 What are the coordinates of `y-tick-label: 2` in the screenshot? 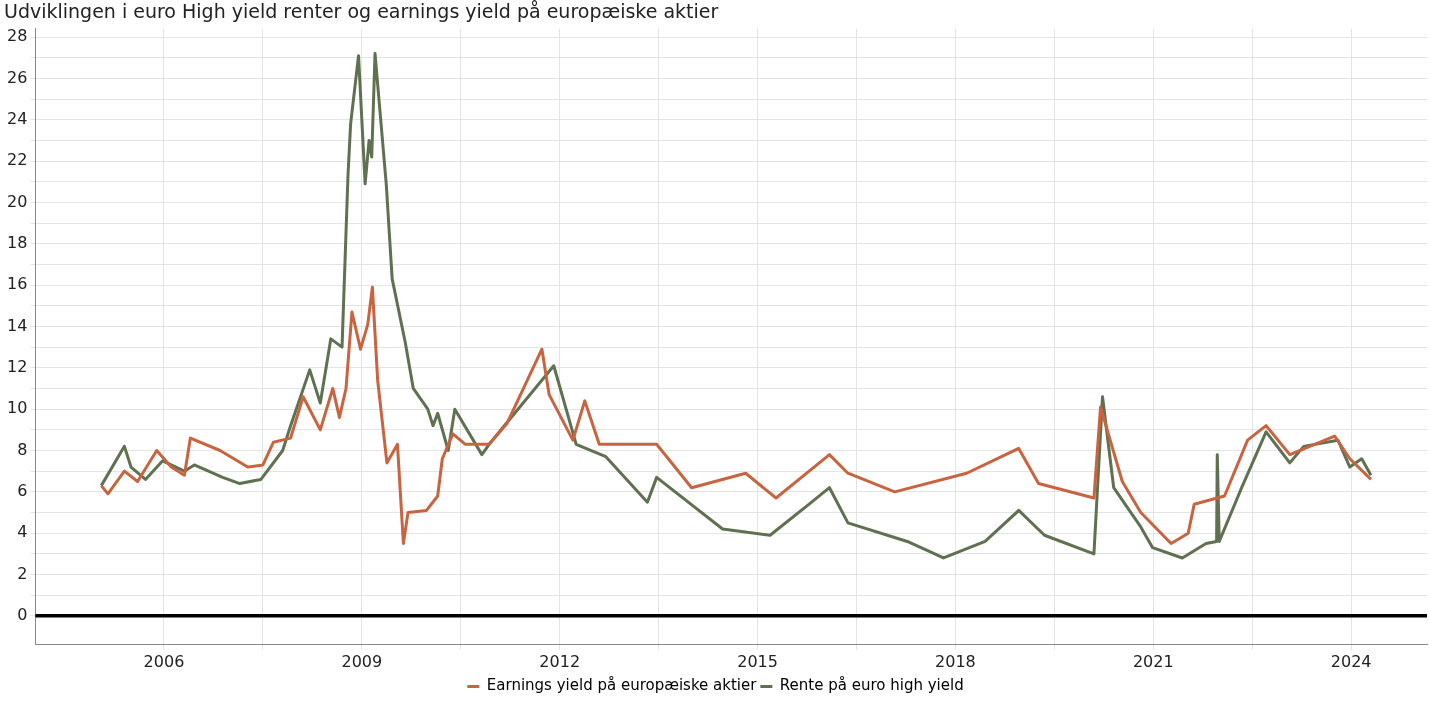 It's located at (22, 573).